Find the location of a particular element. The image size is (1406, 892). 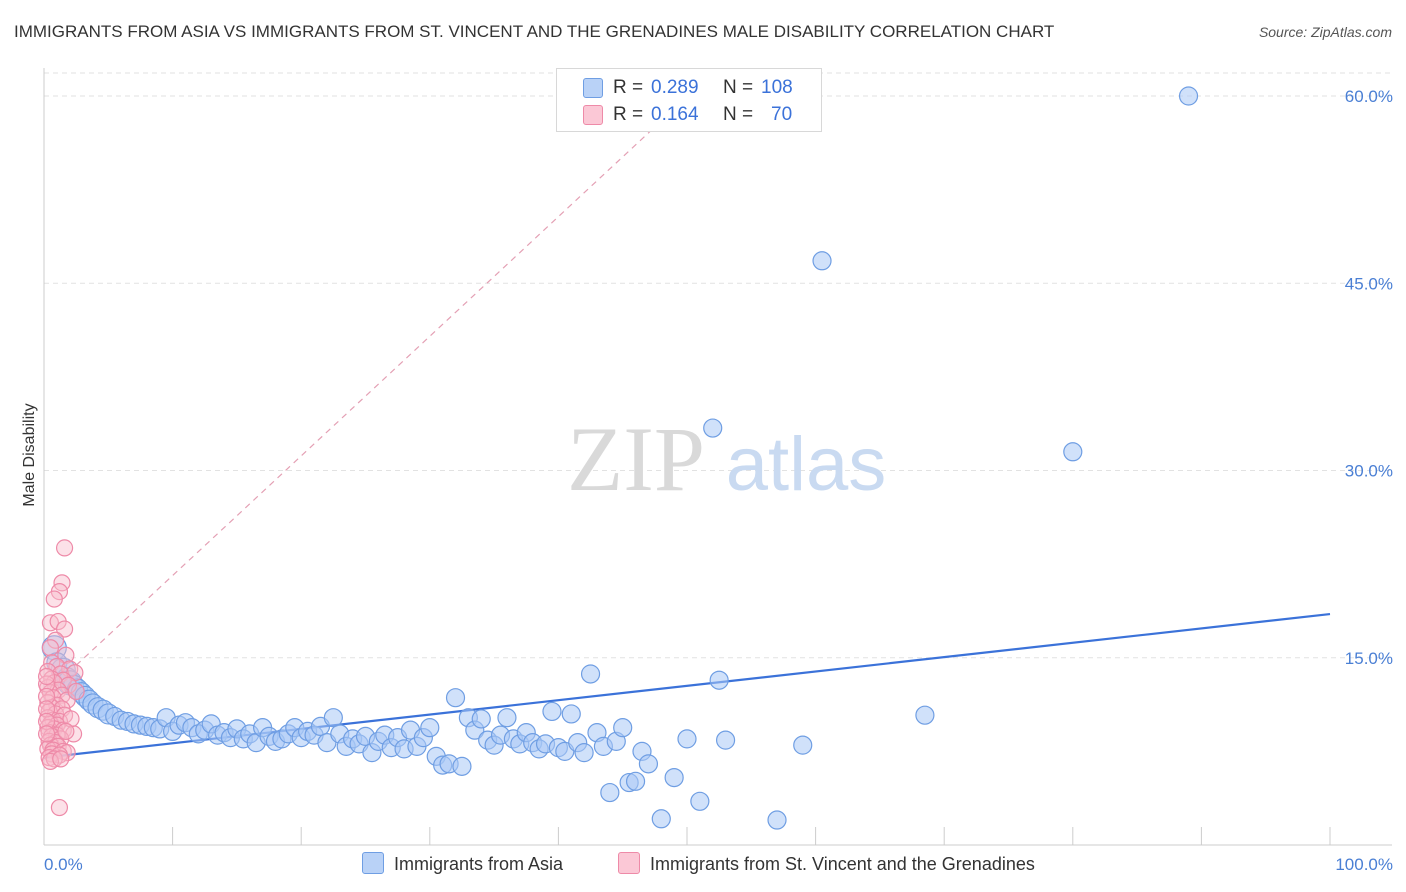

watermark-zip: ZIP is located at coordinates (636, 459).